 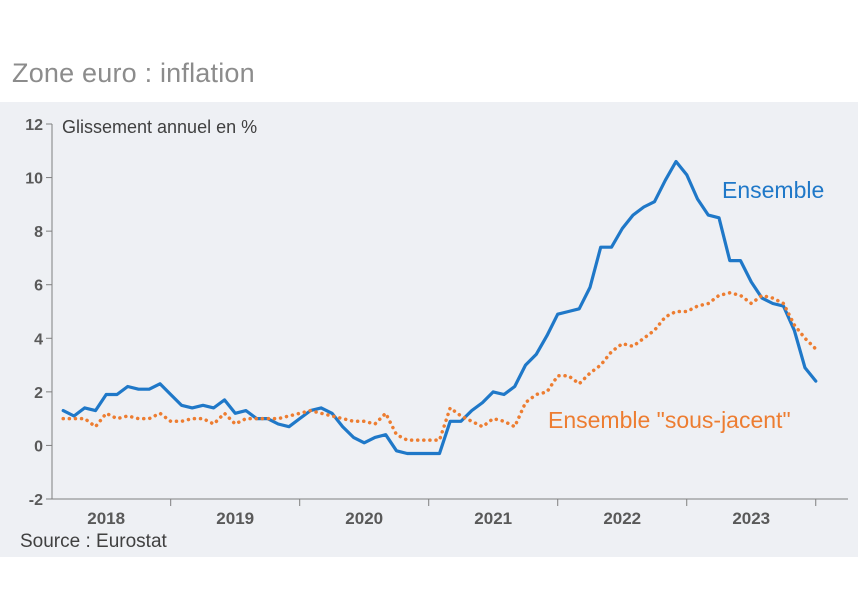 I want to click on y-tick-label: 0, so click(x=38, y=446).